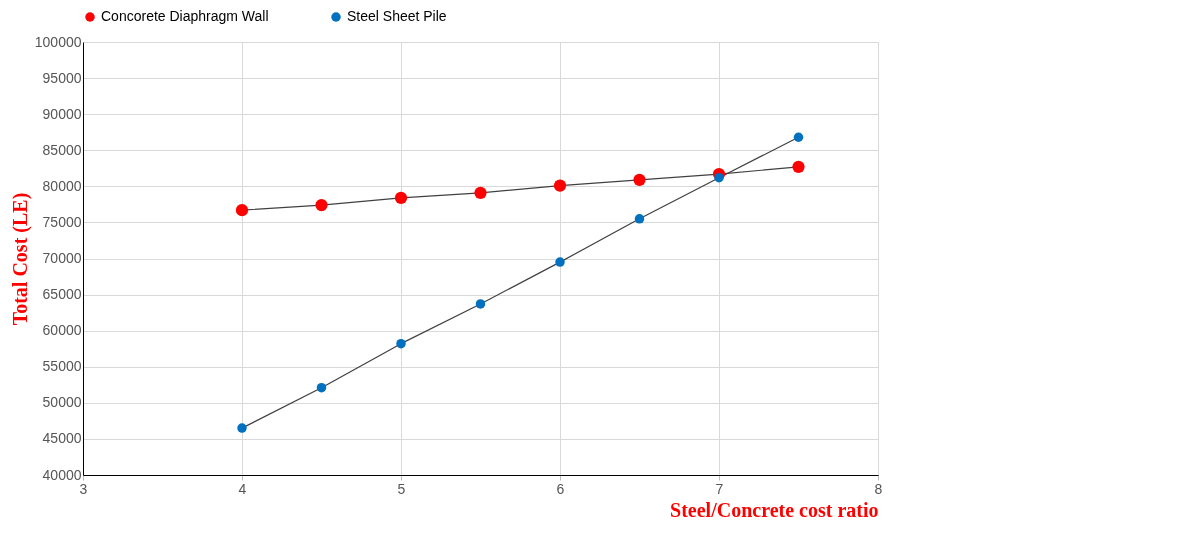 The image size is (1184, 553). What do you see at coordinates (62, 77) in the screenshot?
I see `y-tick-label: 95000` at bounding box center [62, 77].